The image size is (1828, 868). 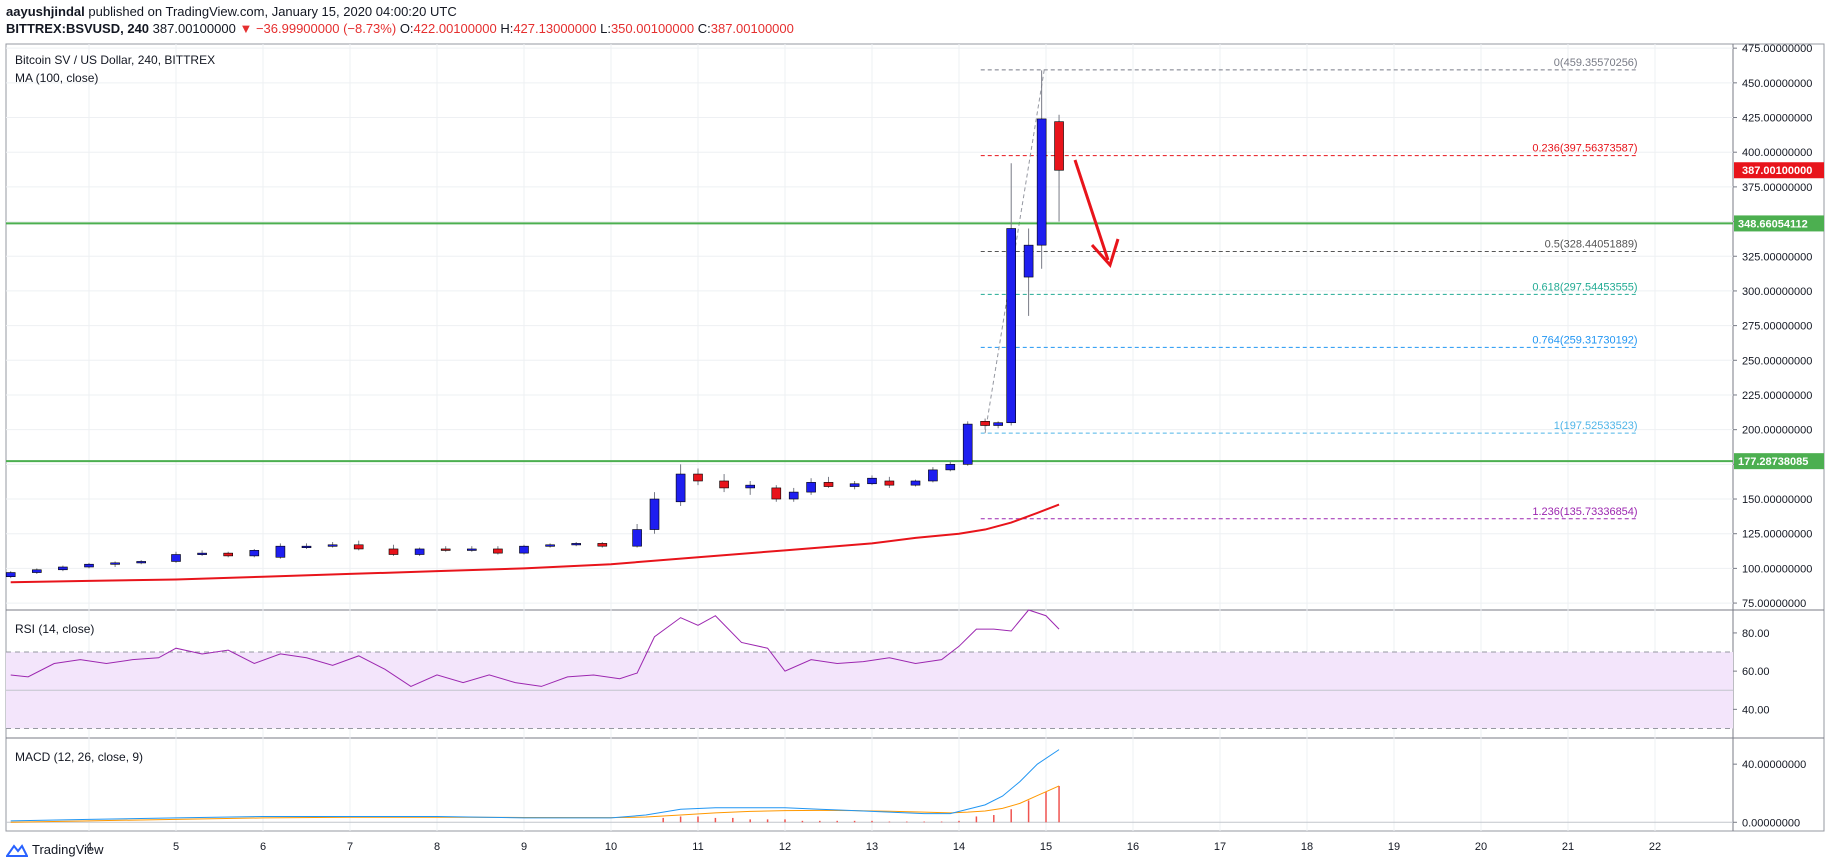 What do you see at coordinates (611, 847) in the screenshot?
I see `x-tick-label: 10` at bounding box center [611, 847].